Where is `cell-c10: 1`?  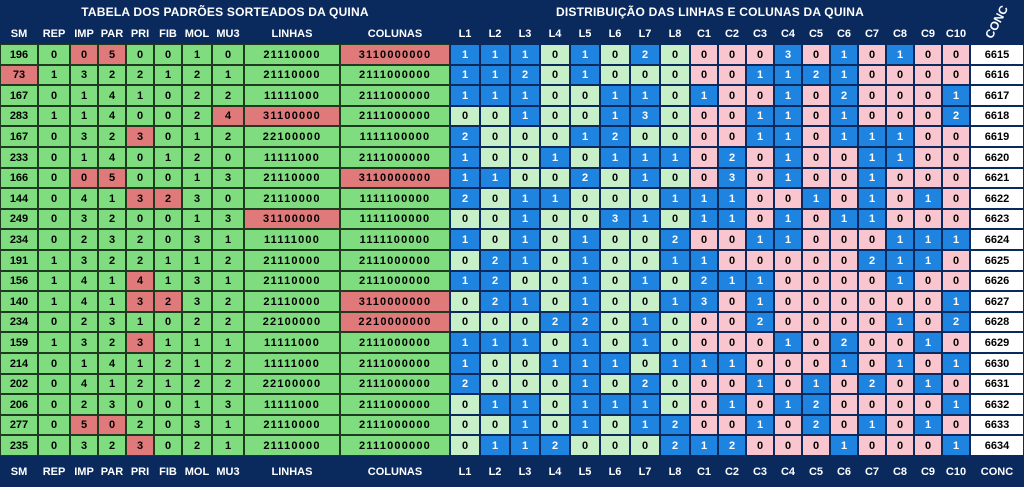 cell-c10: 1 is located at coordinates (956, 445).